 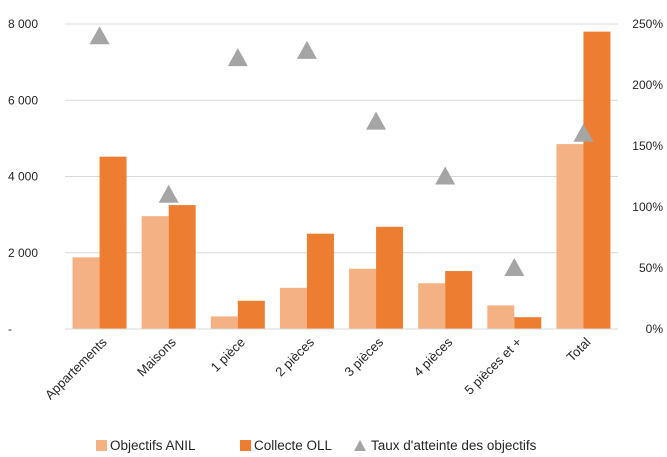 What do you see at coordinates (23, 253) in the screenshot?
I see `left-tick-label: 2 000` at bounding box center [23, 253].